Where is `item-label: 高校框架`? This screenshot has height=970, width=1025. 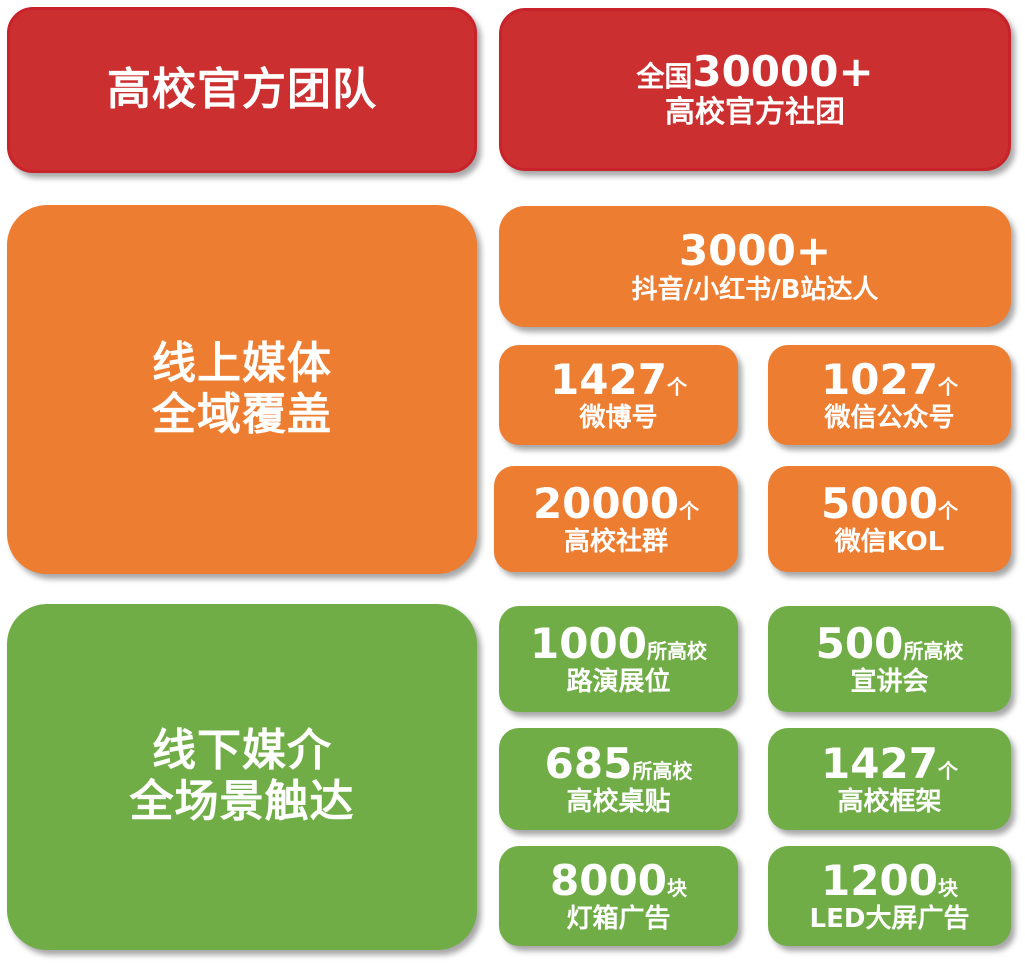 item-label: 高校框架 is located at coordinates (889, 802).